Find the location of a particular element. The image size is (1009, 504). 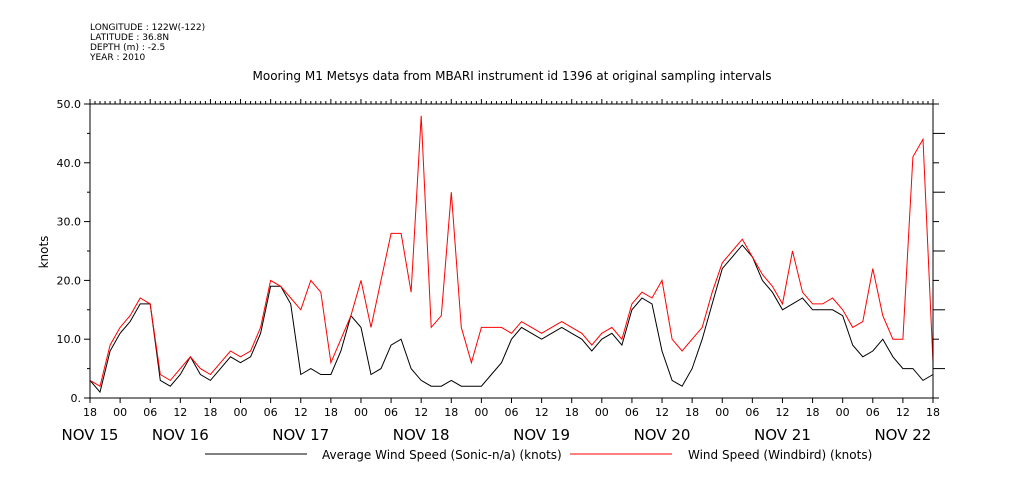

metadata-latitude: LATITUDE : 36.8N is located at coordinates (129, 38).